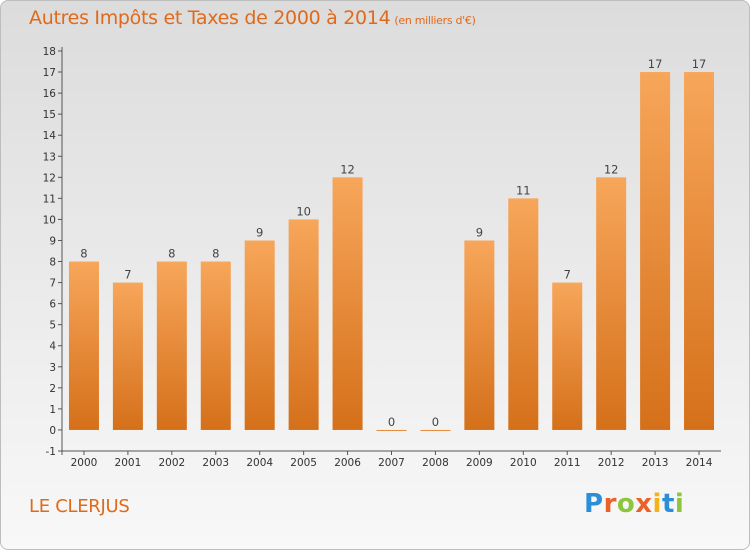 The height and width of the screenshot is (550, 750). I want to click on data-label-2011: 7, so click(567, 275).